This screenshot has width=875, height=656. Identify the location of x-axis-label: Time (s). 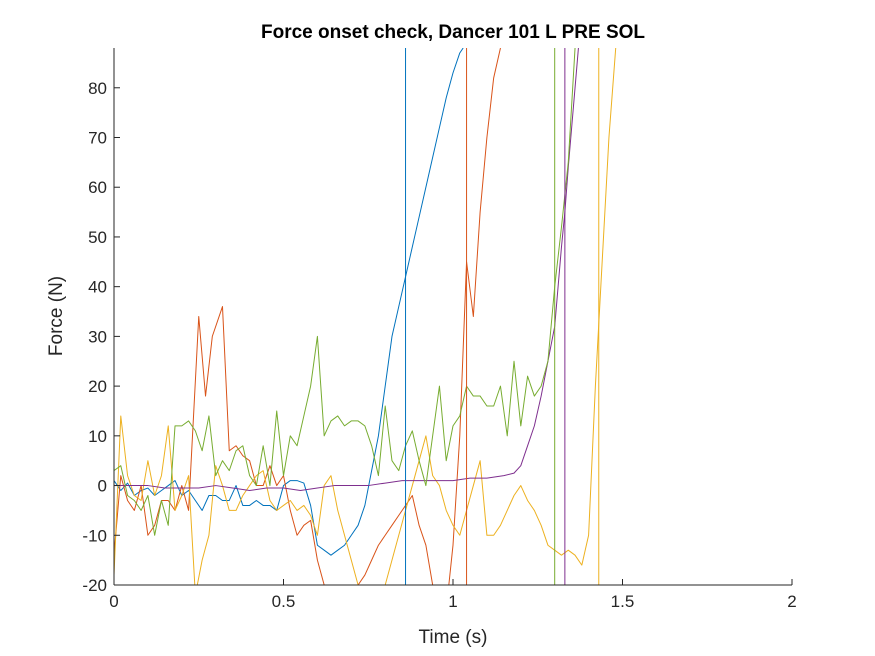
(453, 637).